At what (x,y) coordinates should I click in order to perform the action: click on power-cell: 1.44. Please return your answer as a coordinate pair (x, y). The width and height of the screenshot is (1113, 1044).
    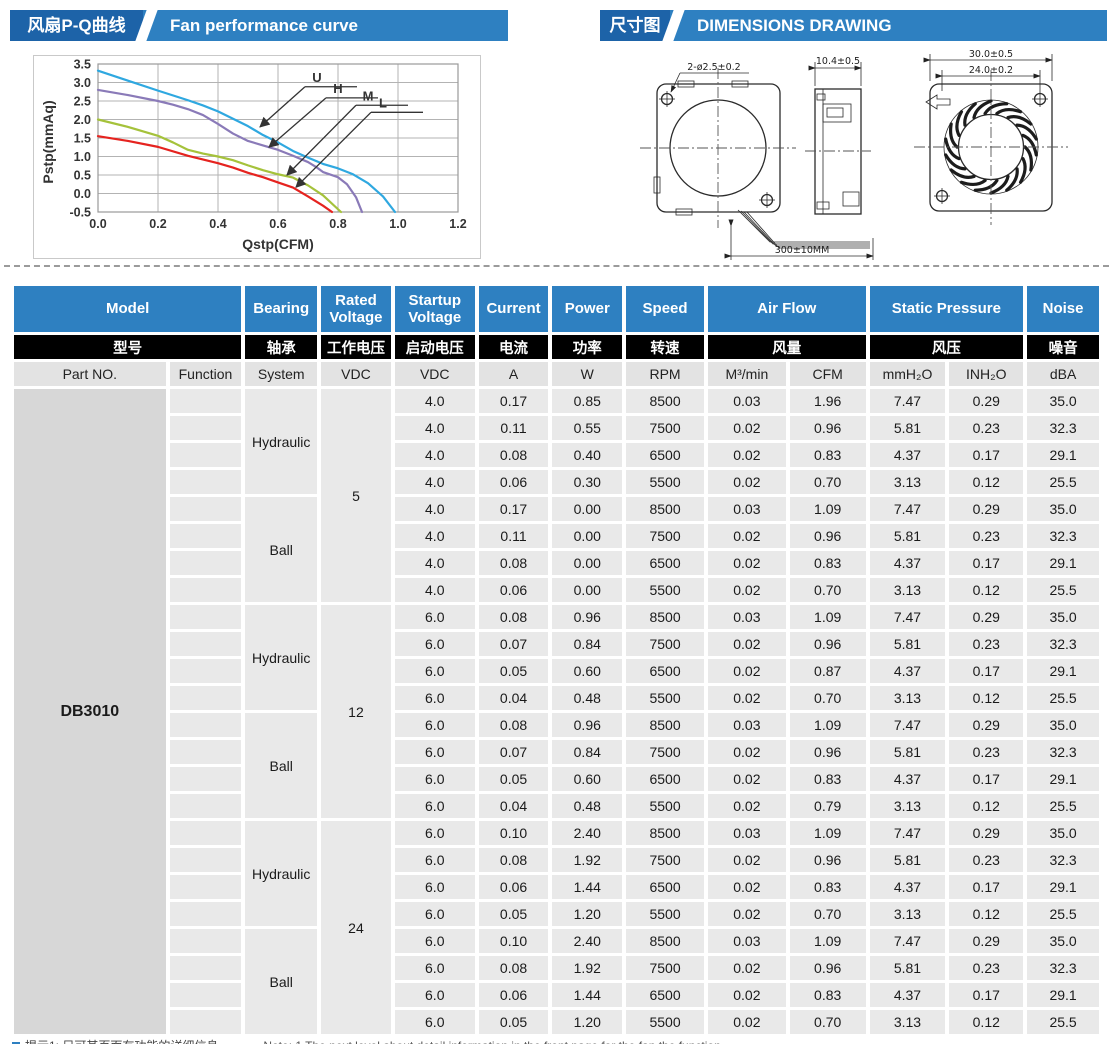
    Looking at the image, I should click on (587, 995).